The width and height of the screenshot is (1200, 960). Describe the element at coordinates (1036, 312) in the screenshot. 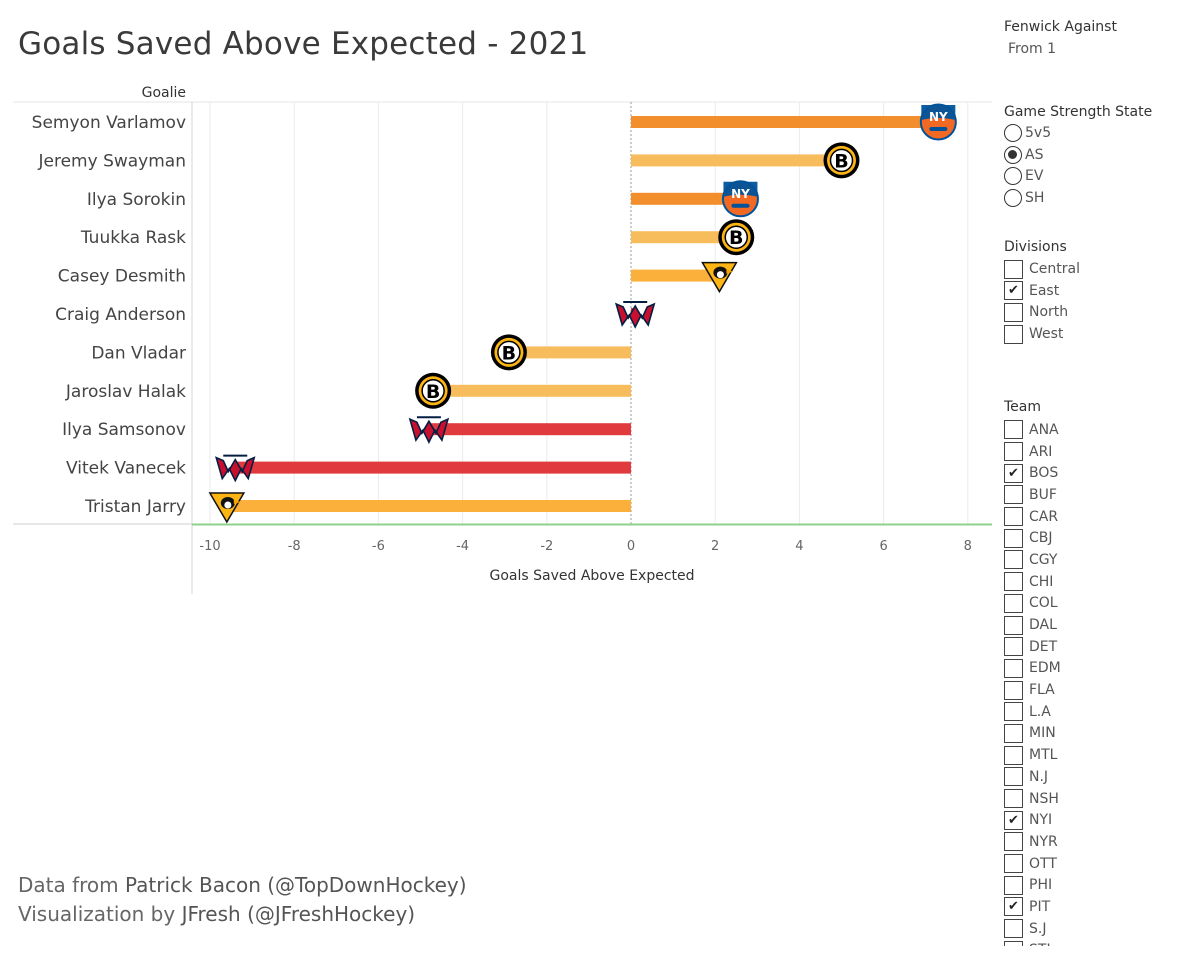

I see `division-option-north: North` at that location.